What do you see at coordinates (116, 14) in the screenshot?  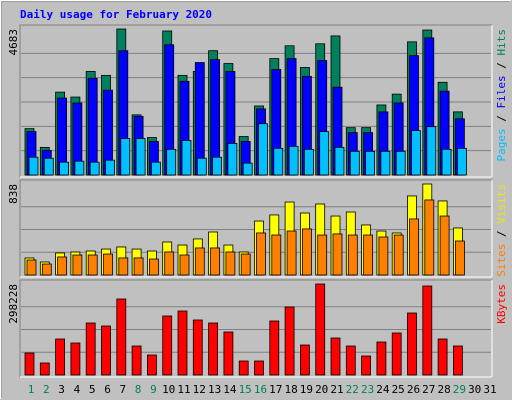 I see `chart-title: Daily usage for February 2020` at bounding box center [116, 14].